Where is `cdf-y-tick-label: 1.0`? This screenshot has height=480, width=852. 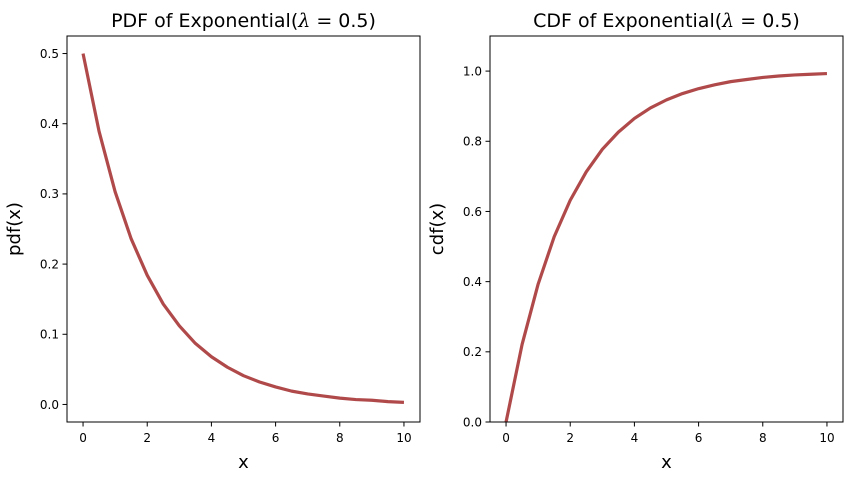 cdf-y-tick-label: 1.0 is located at coordinates (472, 71).